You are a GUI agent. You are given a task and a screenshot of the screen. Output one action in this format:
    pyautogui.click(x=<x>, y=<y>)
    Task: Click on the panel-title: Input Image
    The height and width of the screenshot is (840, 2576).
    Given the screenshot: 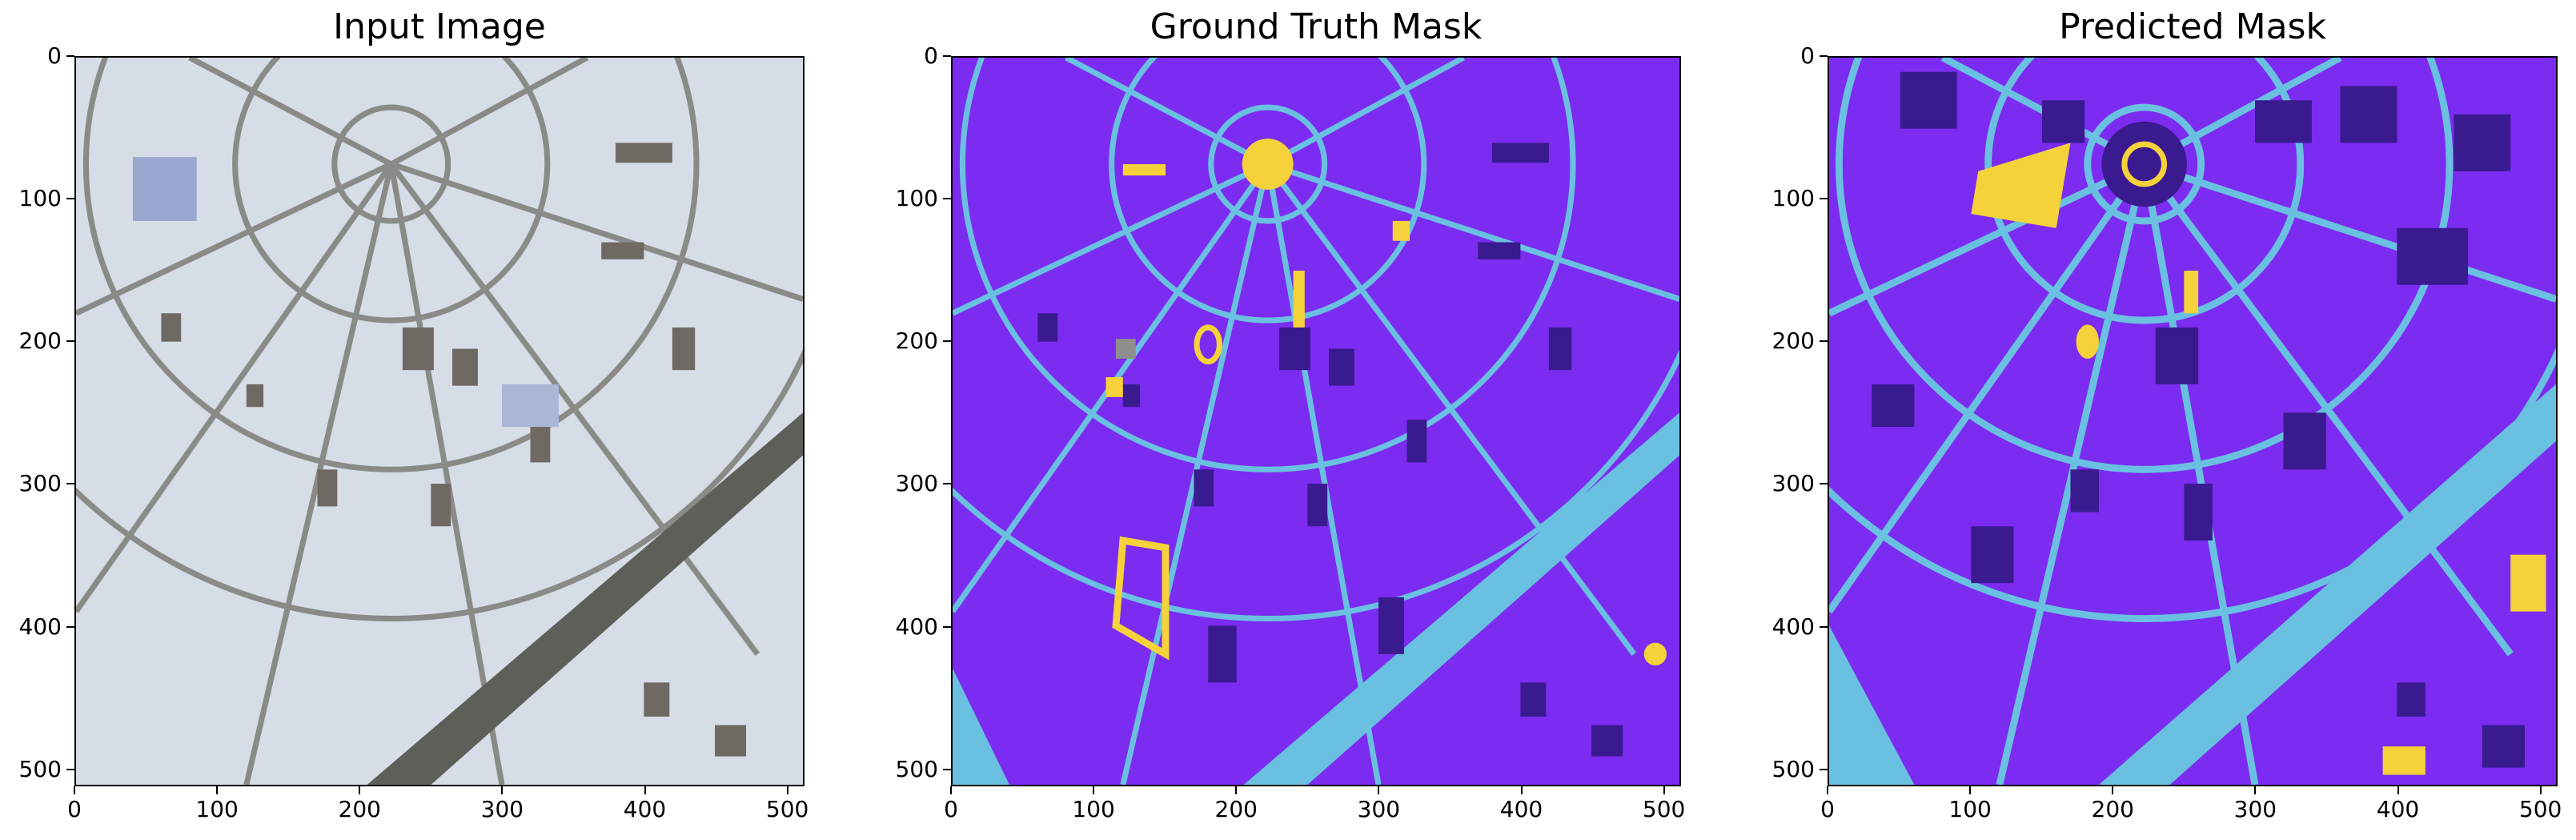 What is the action you would take?
    pyautogui.click(x=440, y=26)
    